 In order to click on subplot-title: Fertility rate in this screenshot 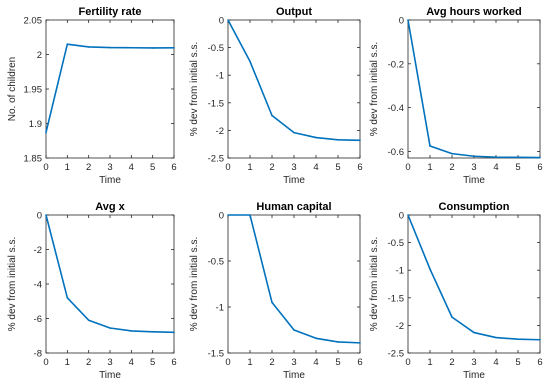, I will do `click(110, 12)`.